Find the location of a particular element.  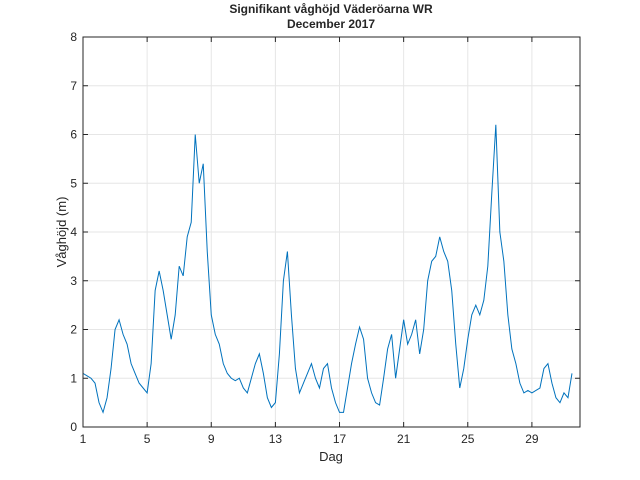

x-tick-label: 5 is located at coordinates (147, 439).